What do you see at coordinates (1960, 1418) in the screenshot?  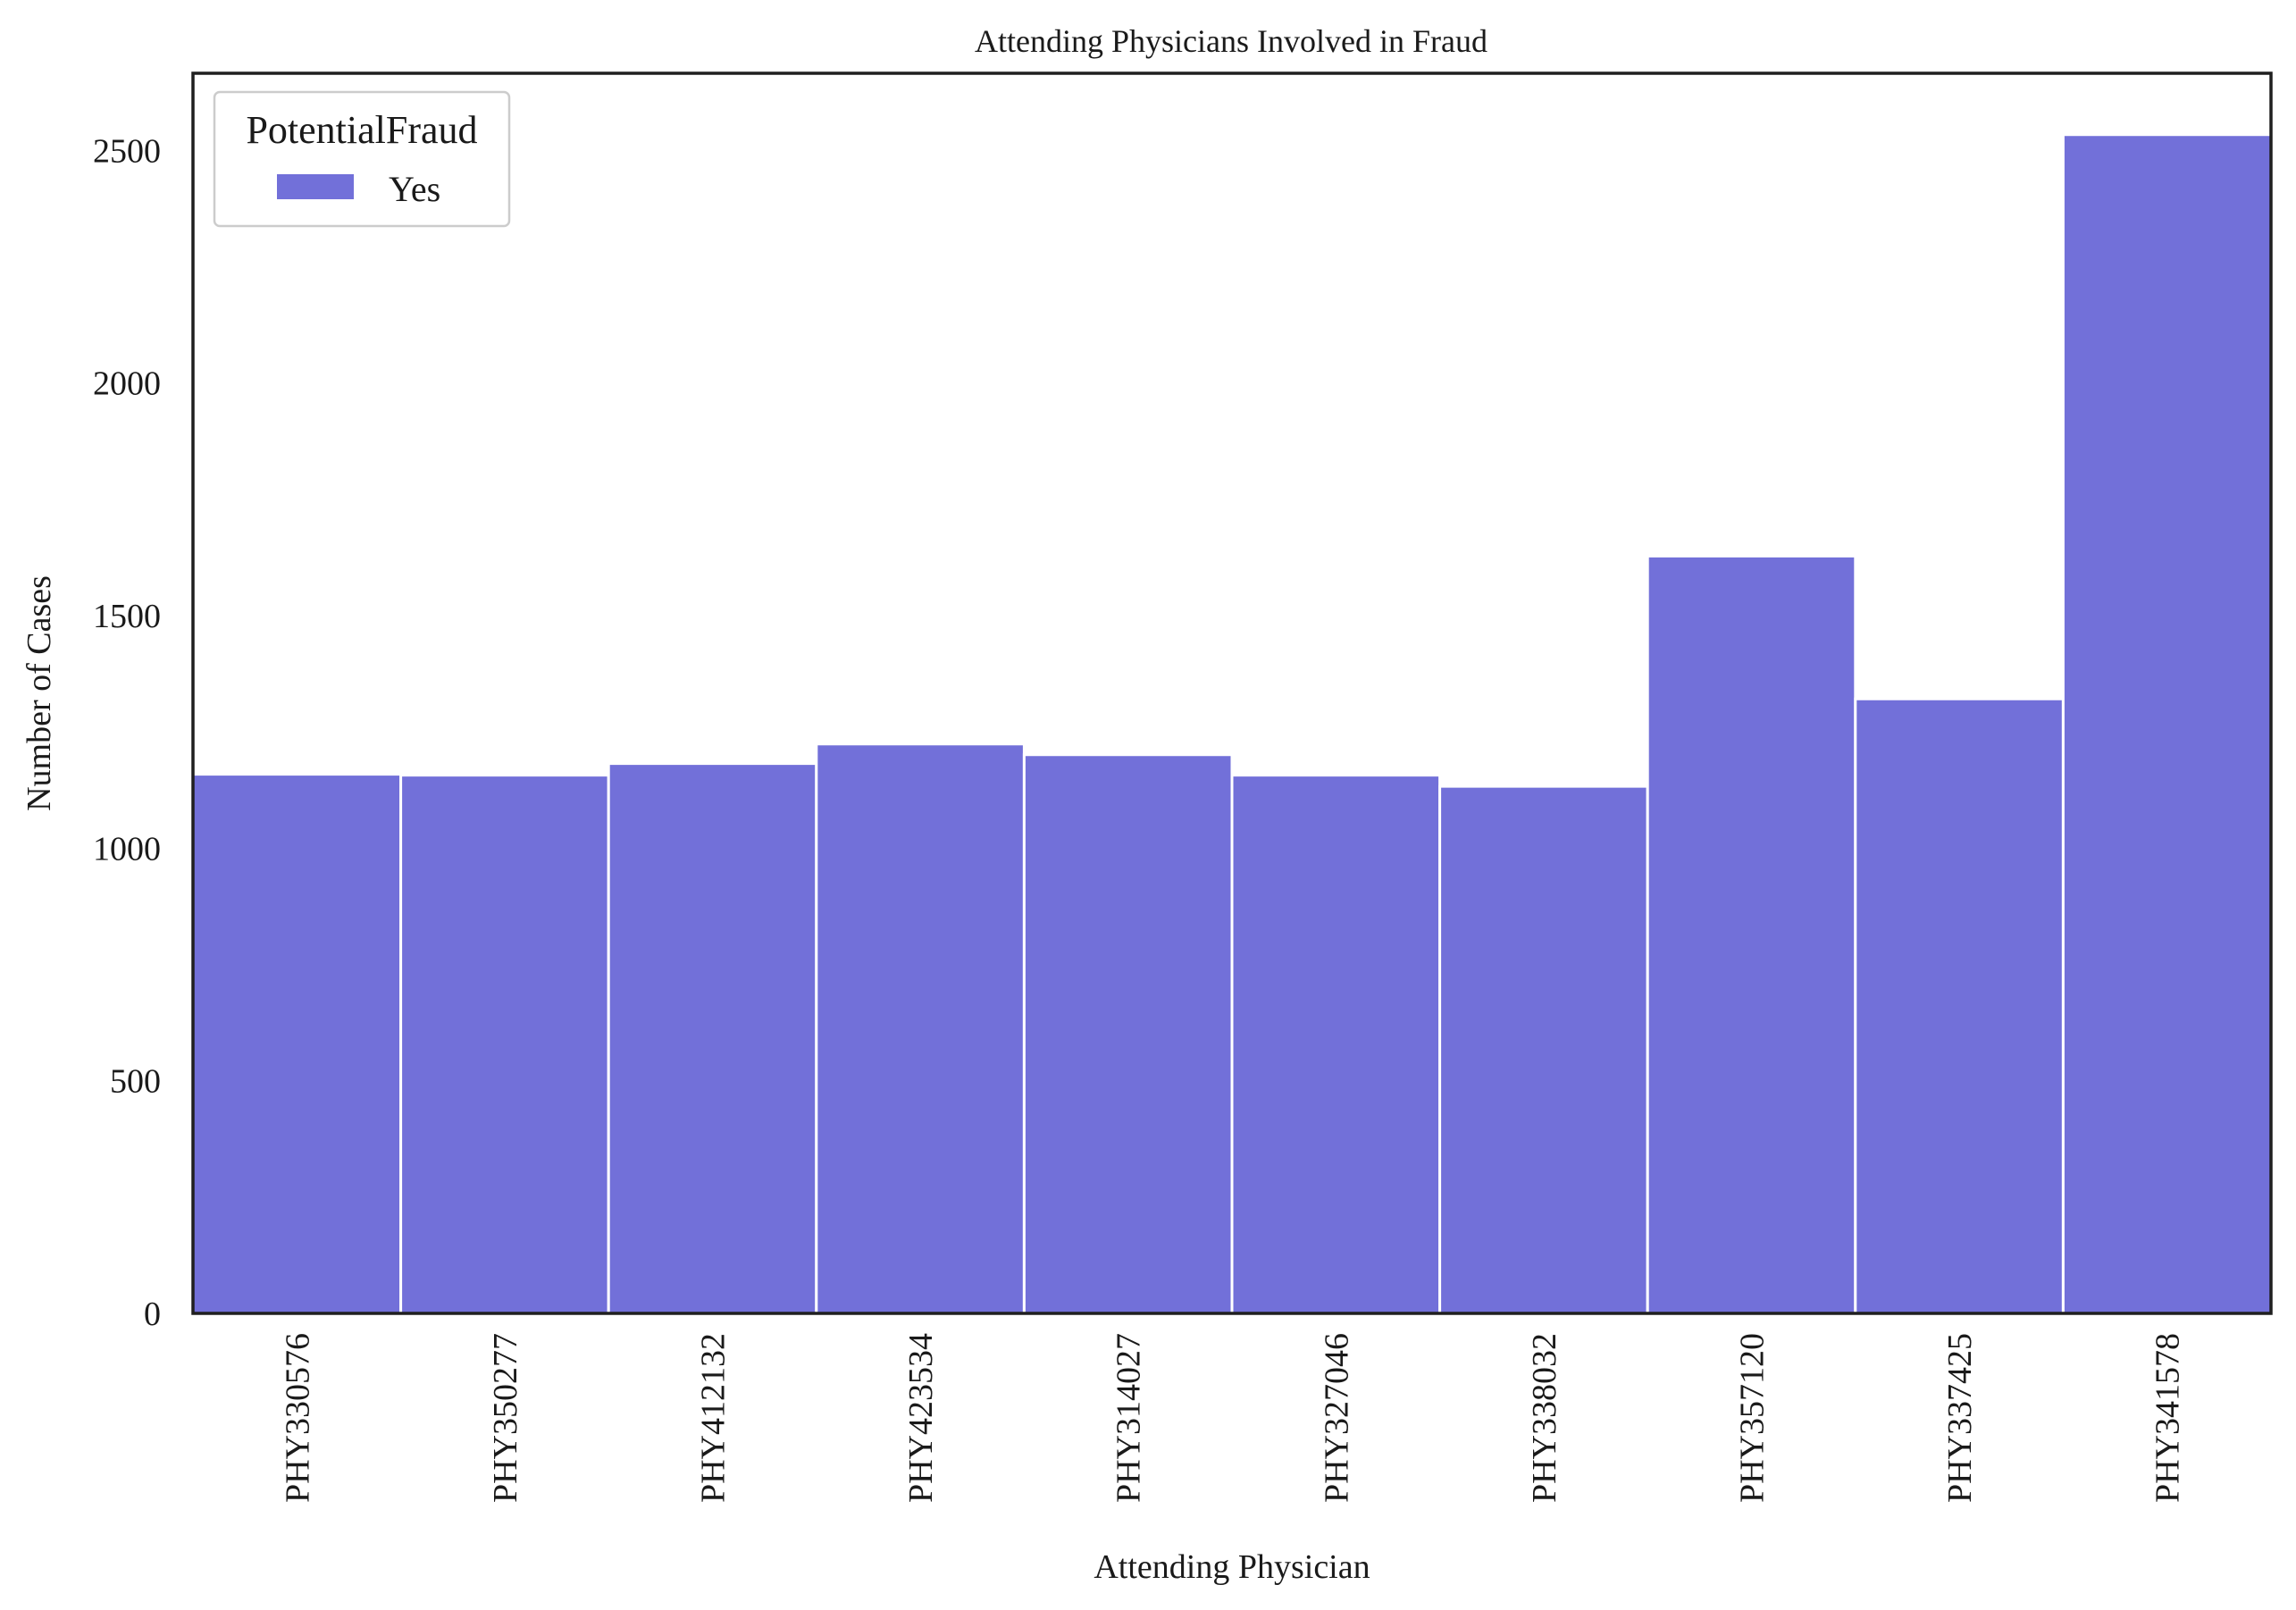 I see `x-tick-label: PHY337425` at bounding box center [1960, 1418].